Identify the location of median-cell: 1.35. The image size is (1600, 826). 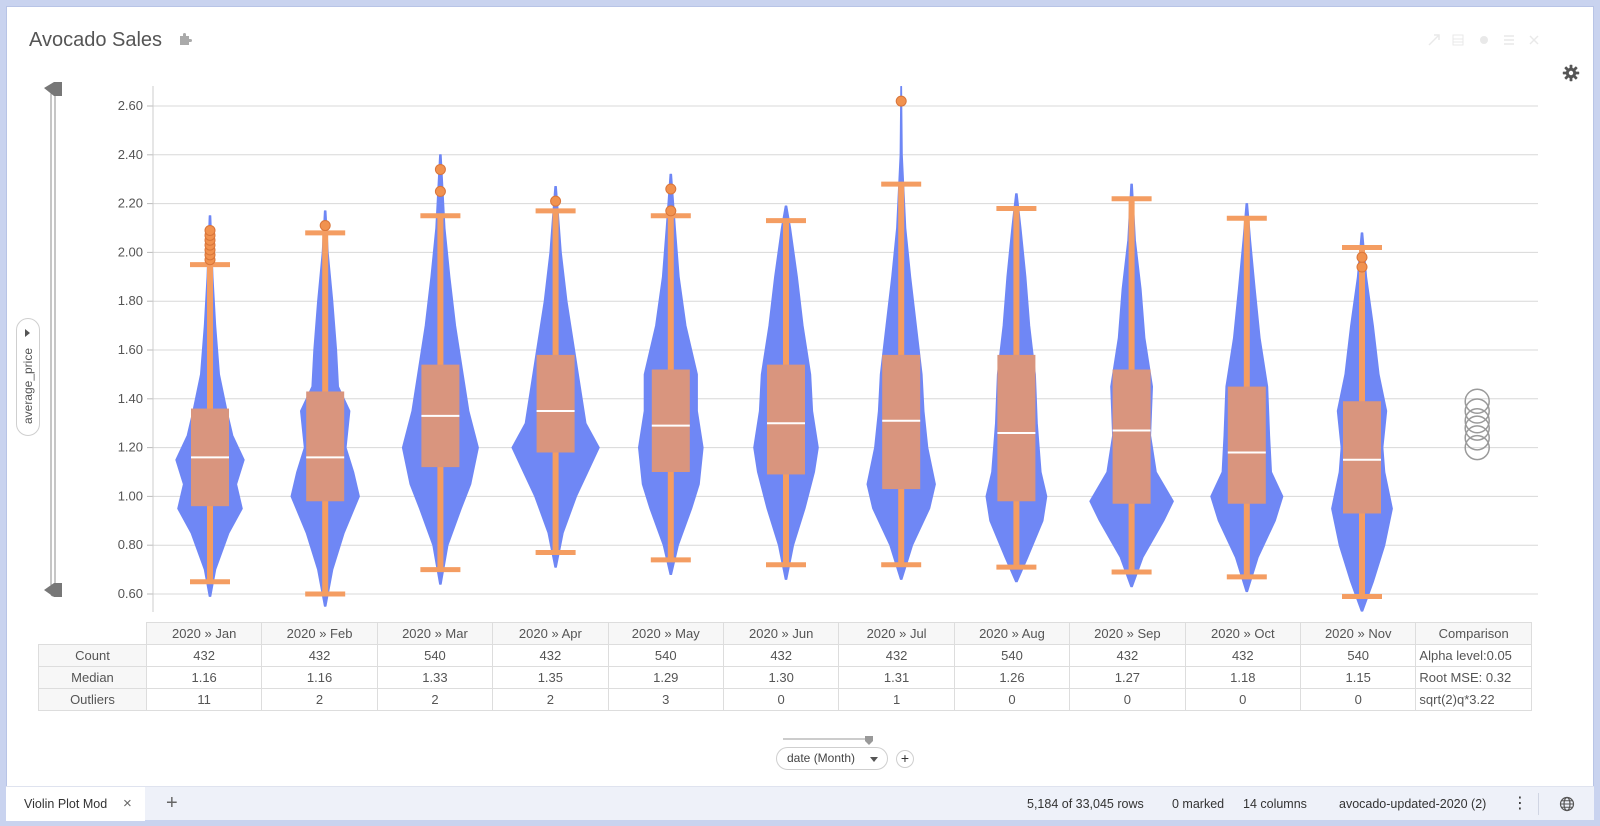
(550, 677).